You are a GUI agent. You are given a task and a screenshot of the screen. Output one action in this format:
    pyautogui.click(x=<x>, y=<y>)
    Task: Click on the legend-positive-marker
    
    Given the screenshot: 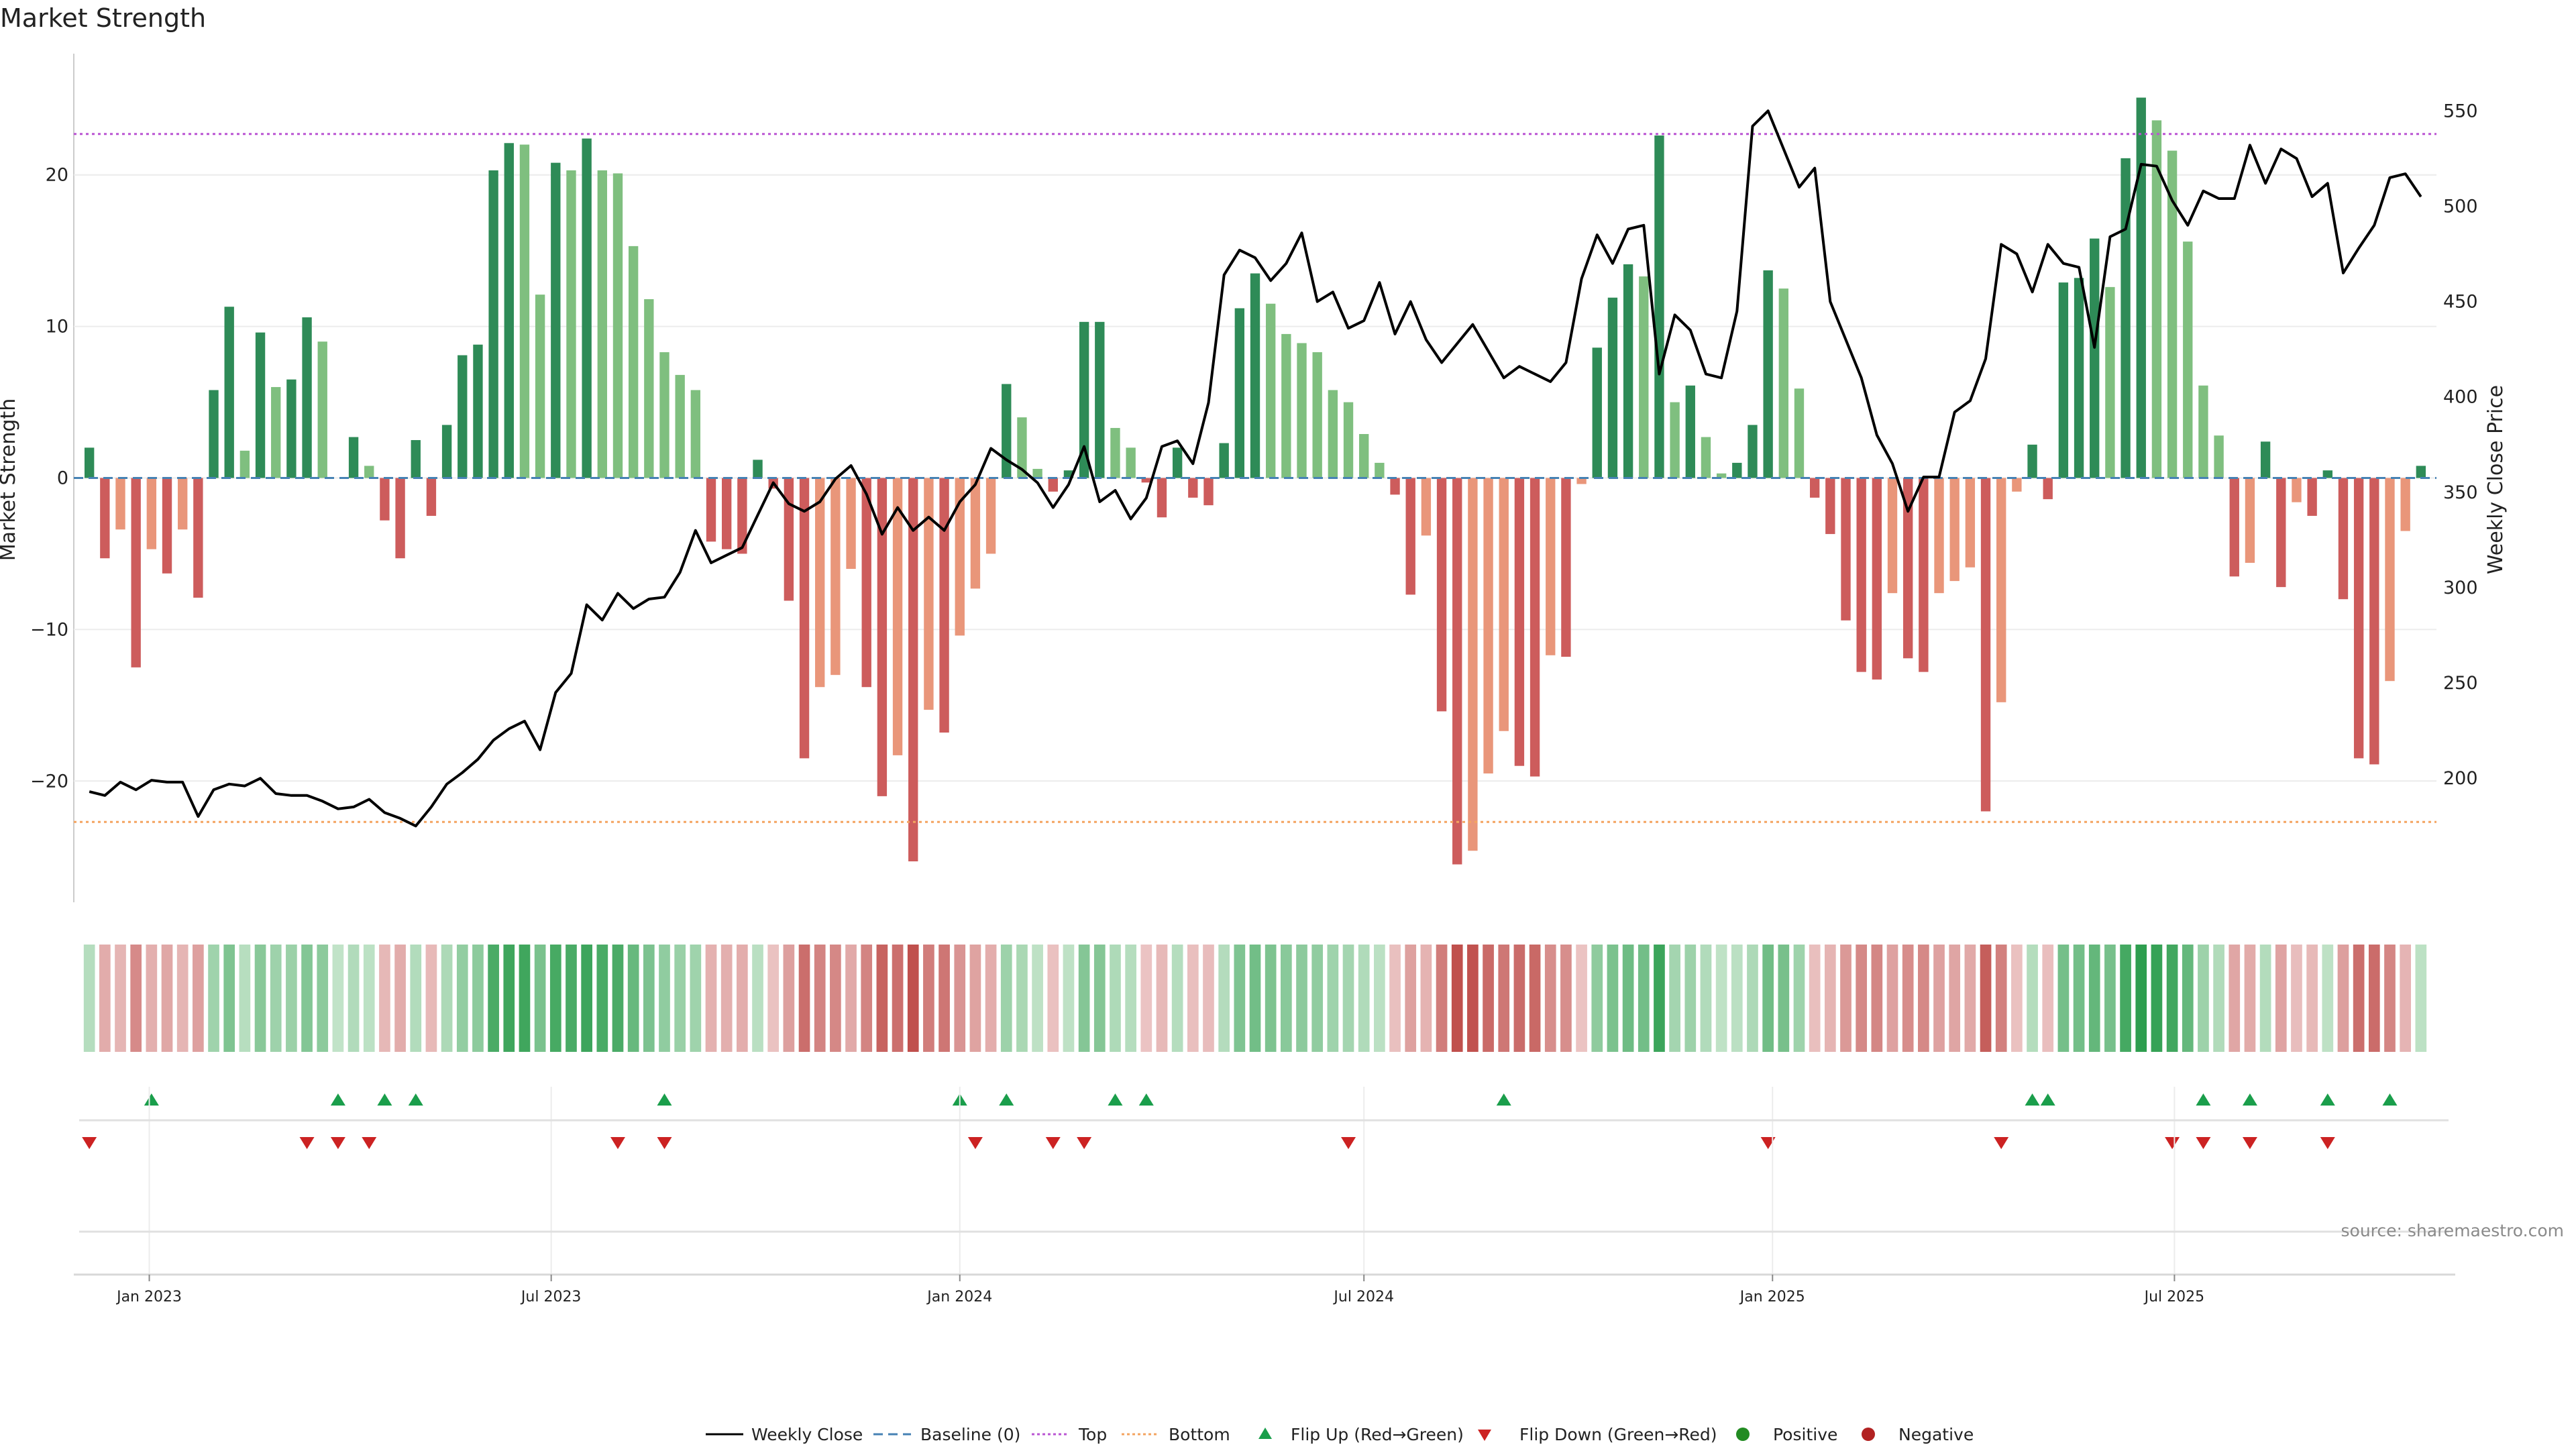 What is the action you would take?
    pyautogui.click(x=1743, y=1434)
    